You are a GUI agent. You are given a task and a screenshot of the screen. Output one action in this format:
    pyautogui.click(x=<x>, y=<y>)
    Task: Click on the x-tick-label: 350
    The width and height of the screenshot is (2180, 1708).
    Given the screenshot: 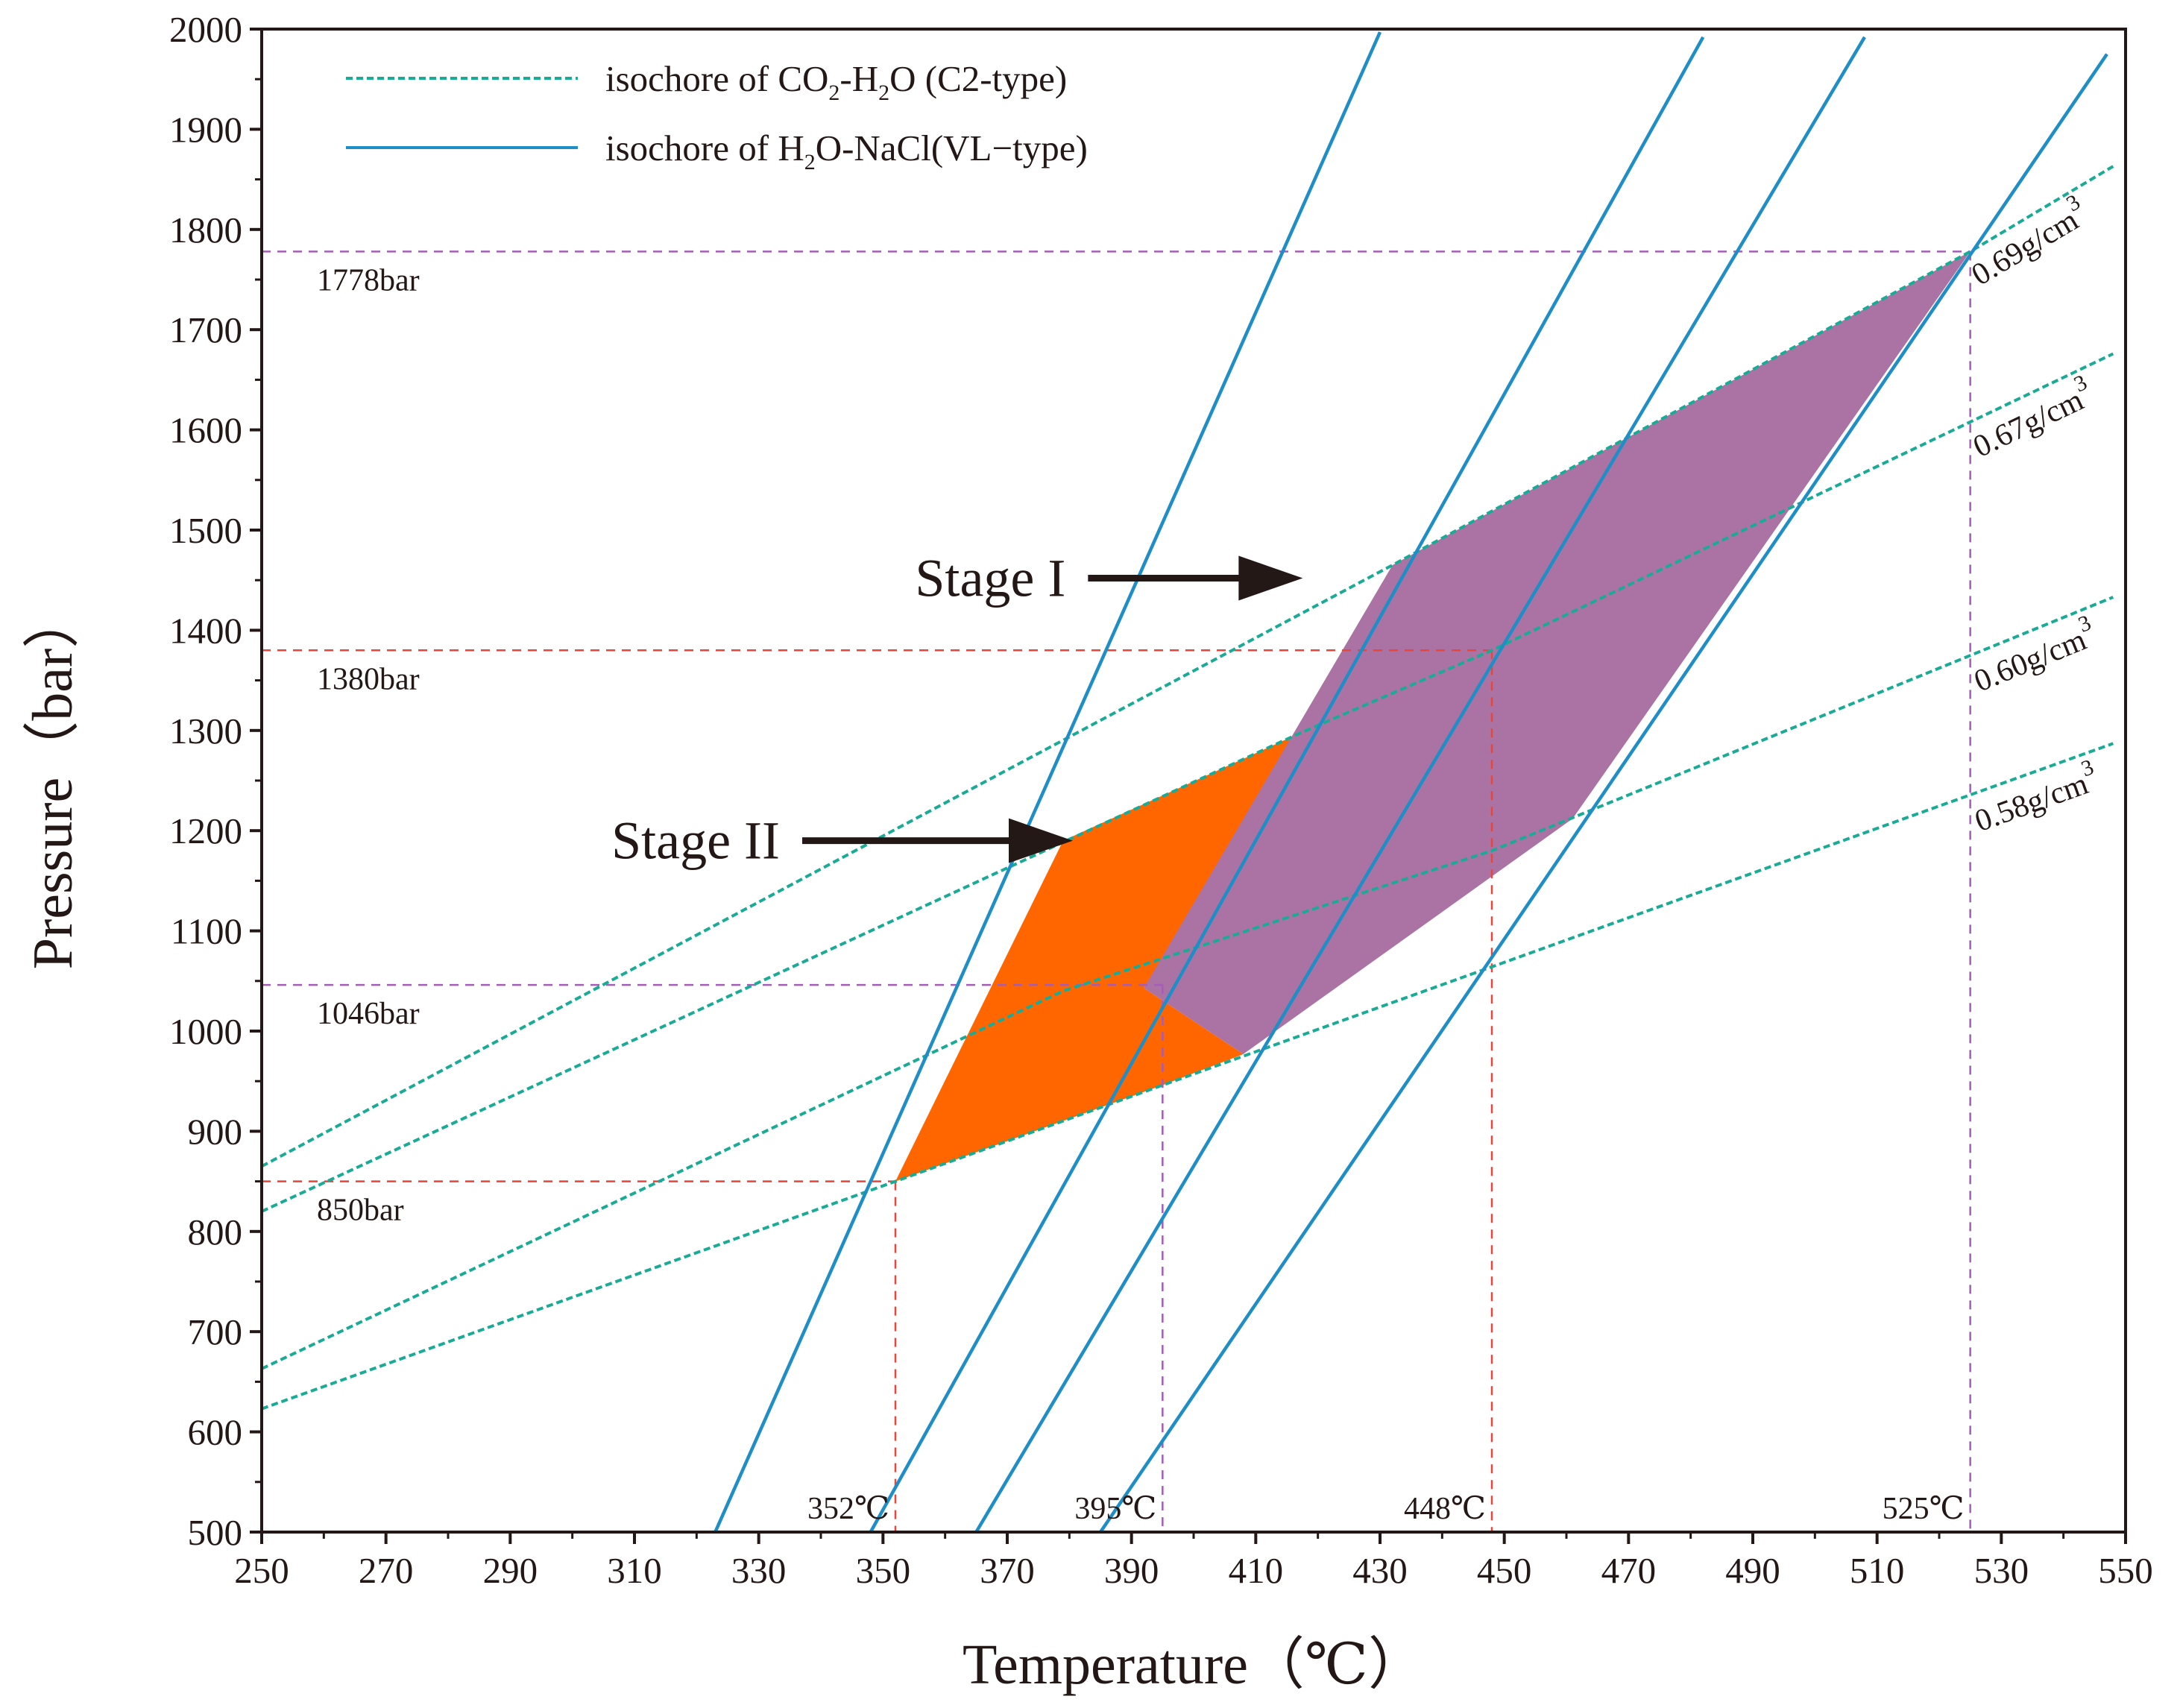 What is the action you would take?
    pyautogui.click(x=883, y=1571)
    